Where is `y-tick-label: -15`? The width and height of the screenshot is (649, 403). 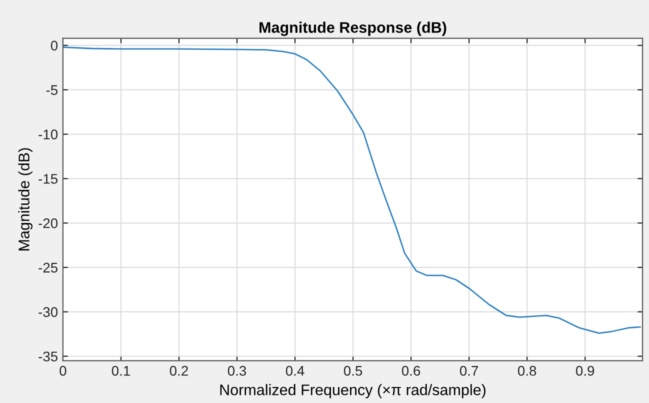 y-tick-label: -15 is located at coordinates (48, 179).